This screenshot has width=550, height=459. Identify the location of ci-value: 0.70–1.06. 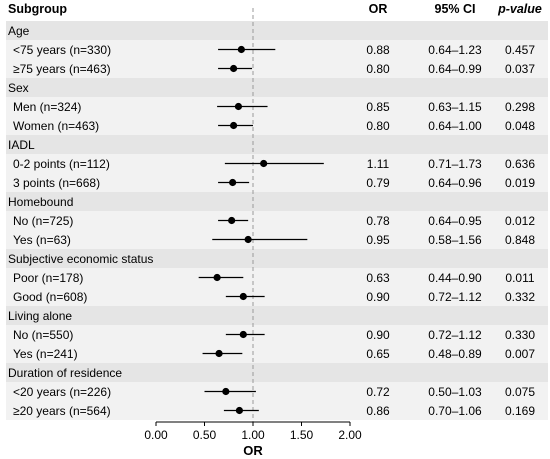
(455, 411).